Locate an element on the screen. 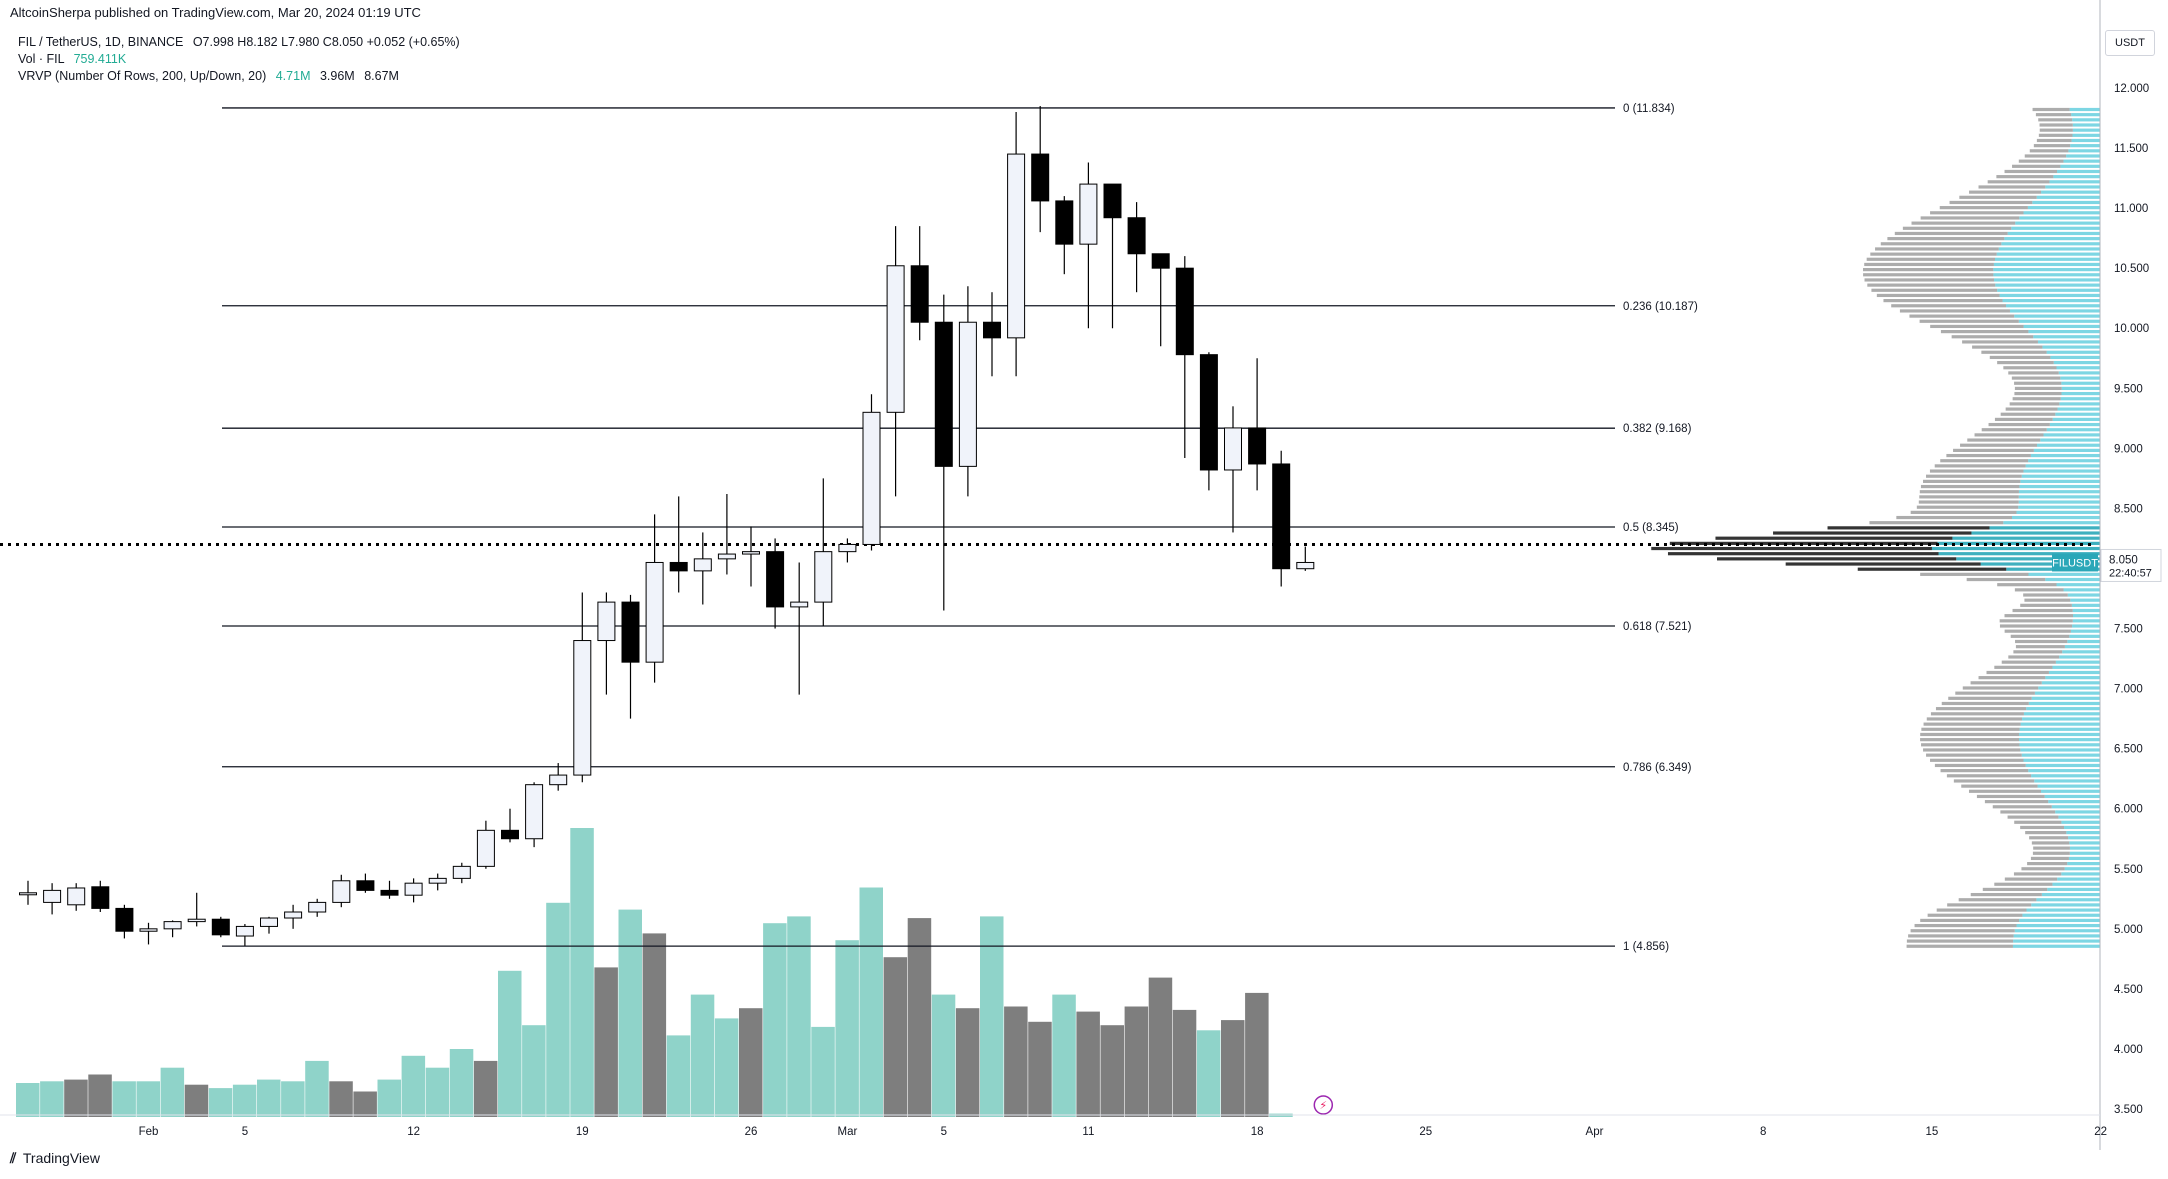  tradingview-logo: ⫽ TradingView is located at coordinates (55, 1158).